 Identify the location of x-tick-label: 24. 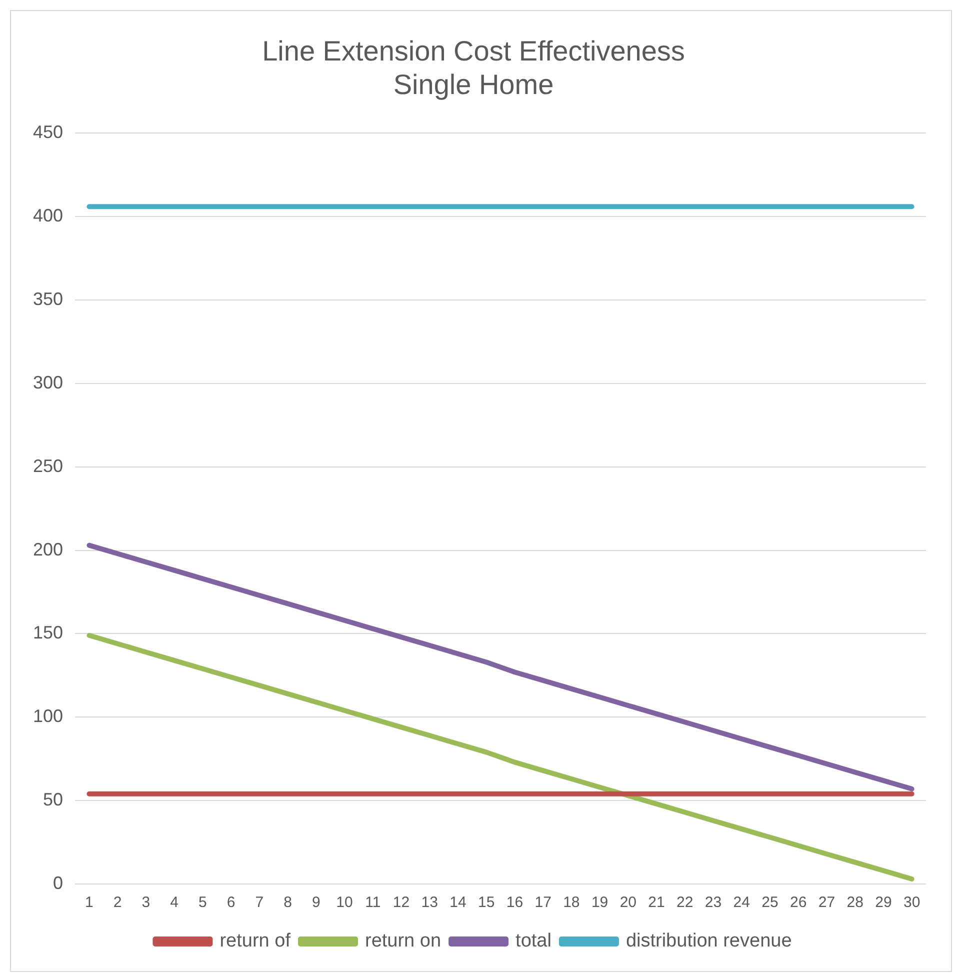
(741, 903).